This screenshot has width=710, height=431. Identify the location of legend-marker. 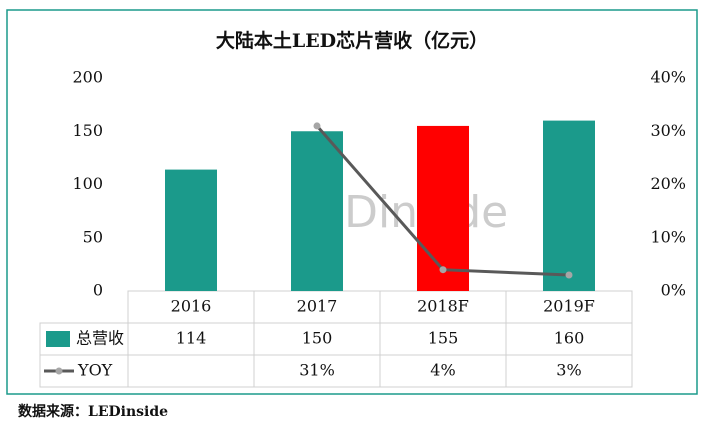
(59, 371).